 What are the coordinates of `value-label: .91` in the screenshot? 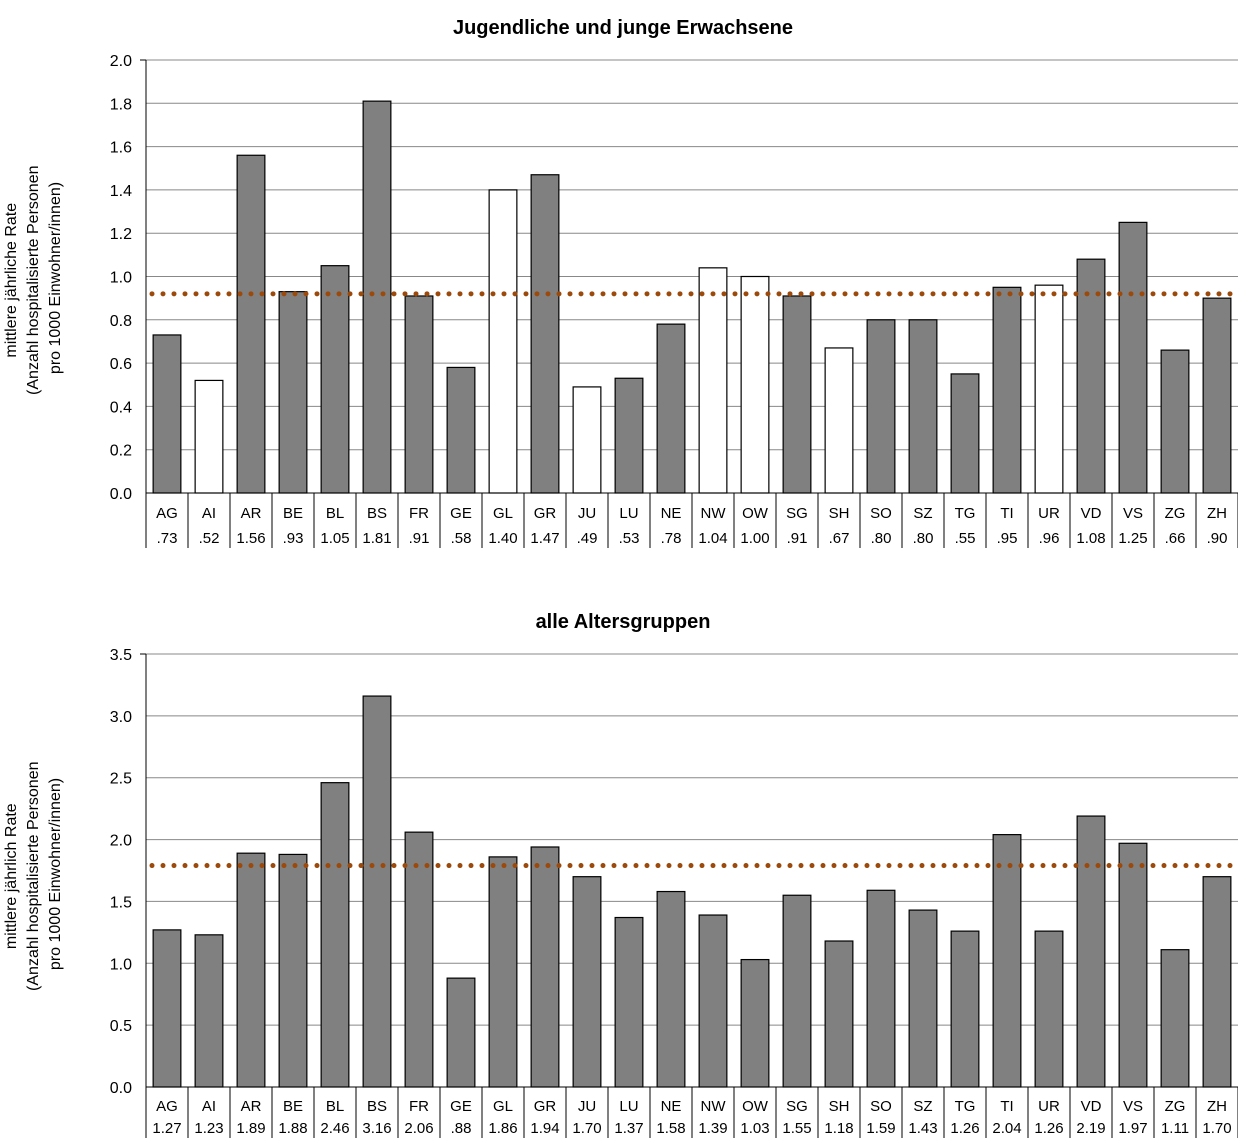 It's located at (797, 538).